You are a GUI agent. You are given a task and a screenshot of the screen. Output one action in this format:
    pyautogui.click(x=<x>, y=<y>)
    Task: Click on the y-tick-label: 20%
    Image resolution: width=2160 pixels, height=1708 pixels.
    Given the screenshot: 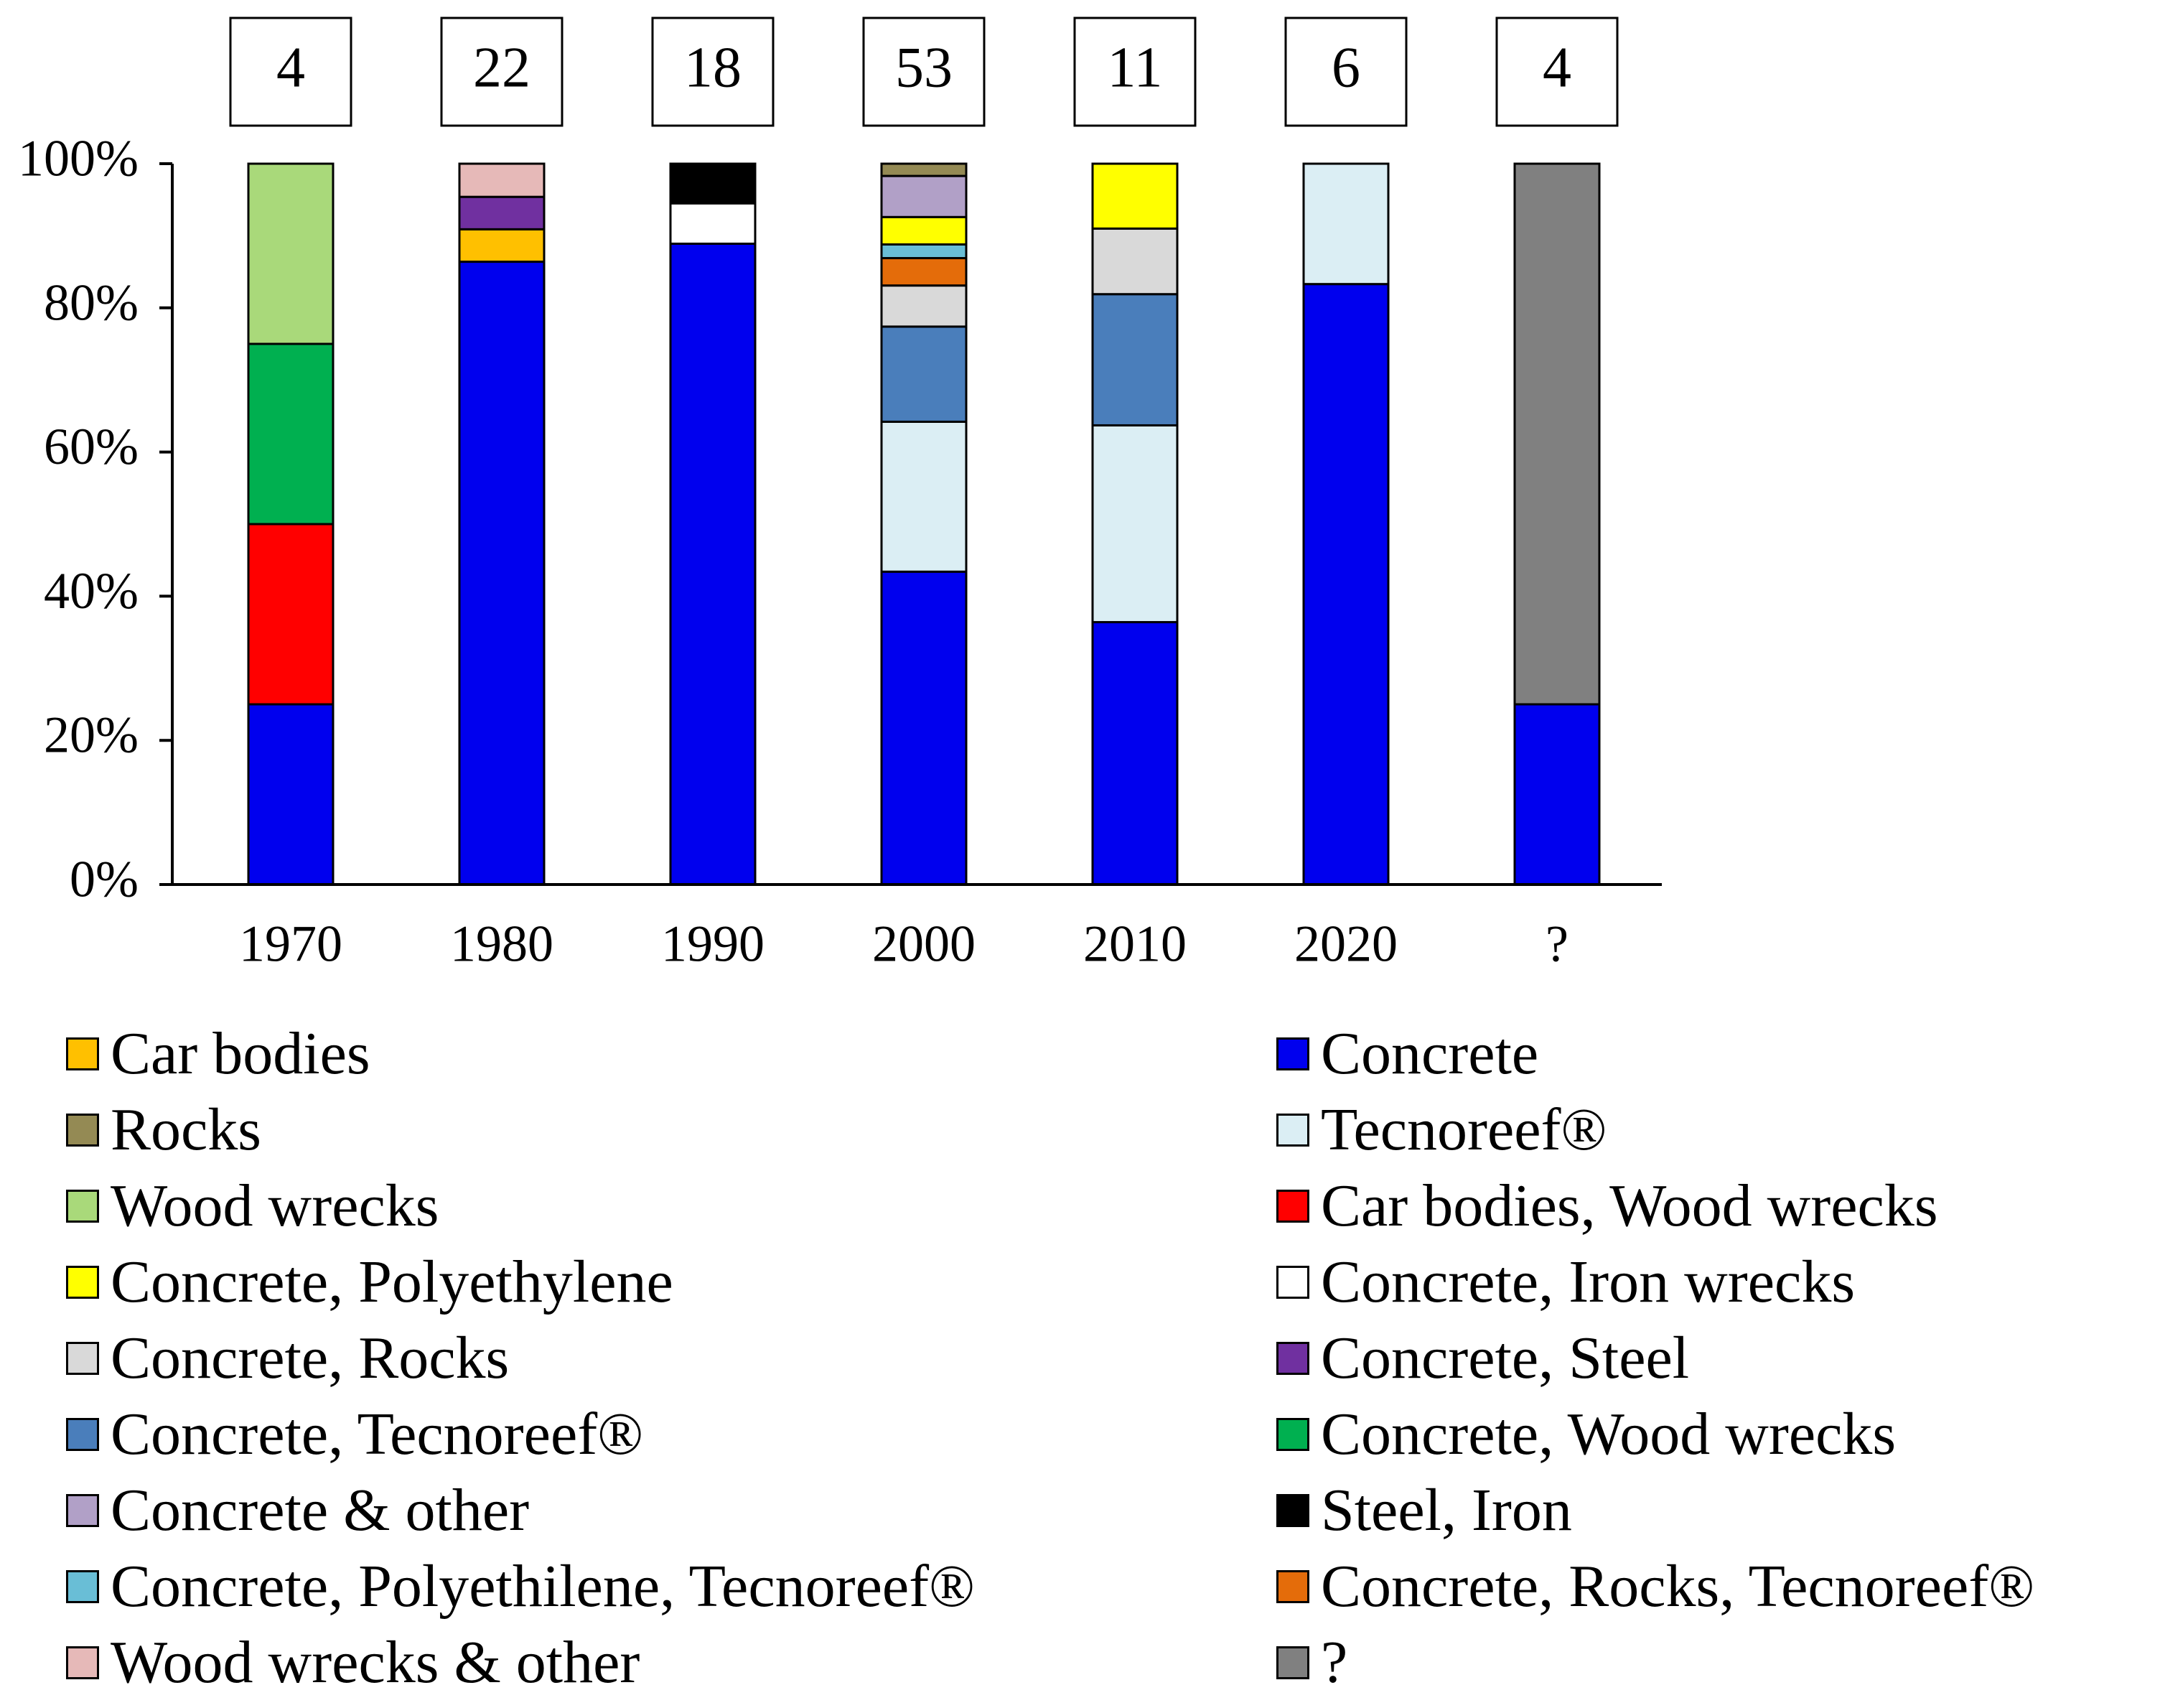 What is the action you would take?
    pyautogui.click(x=91, y=735)
    